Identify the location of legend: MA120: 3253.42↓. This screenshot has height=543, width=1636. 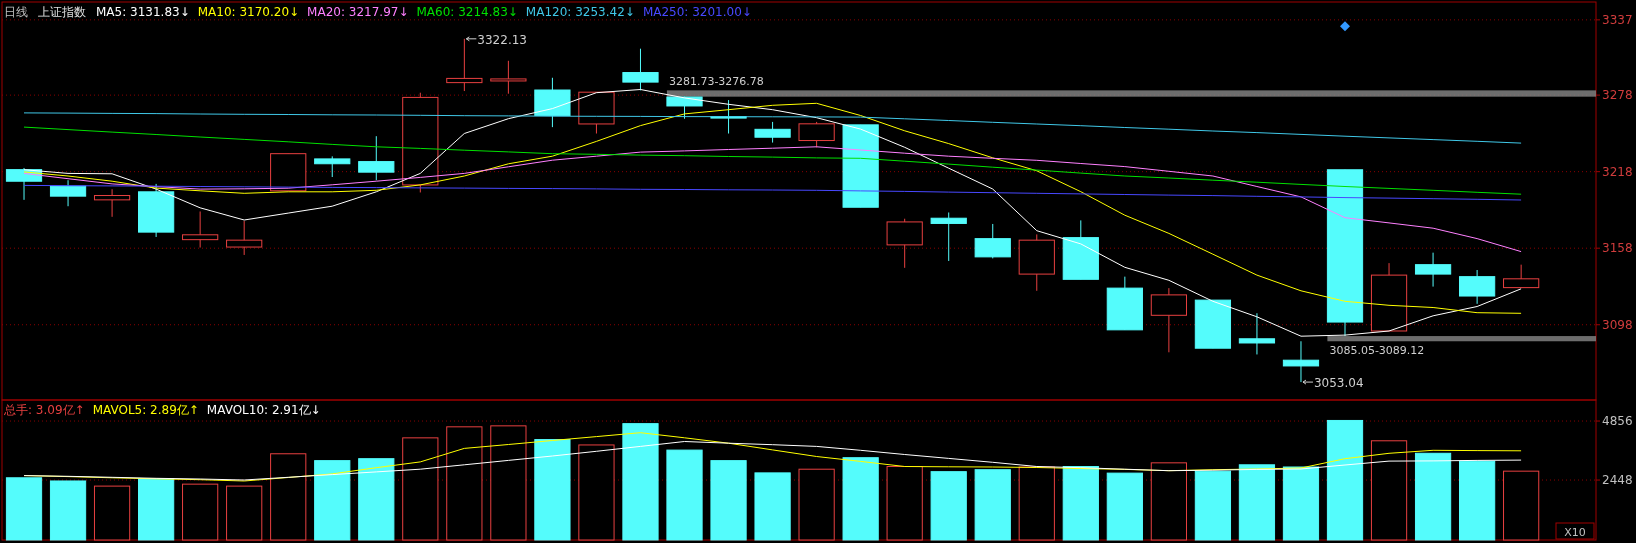
(580, 12).